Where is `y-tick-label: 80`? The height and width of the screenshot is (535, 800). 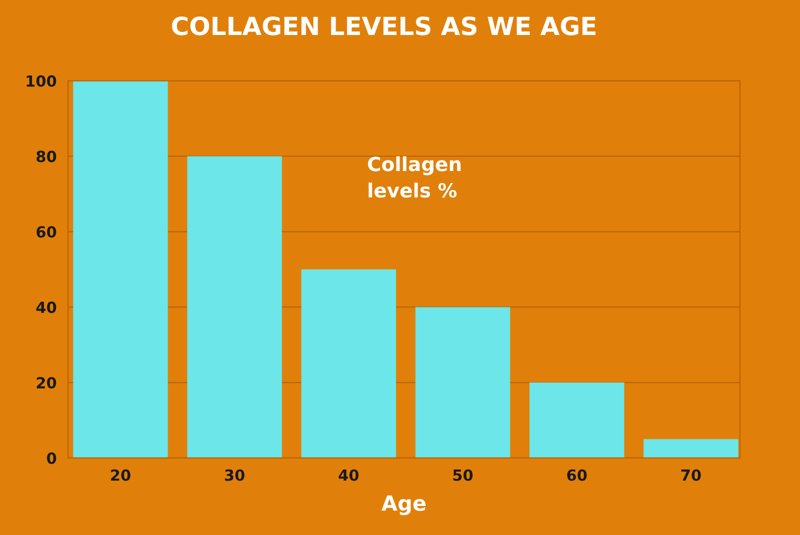
y-tick-label: 80 is located at coordinates (46, 156).